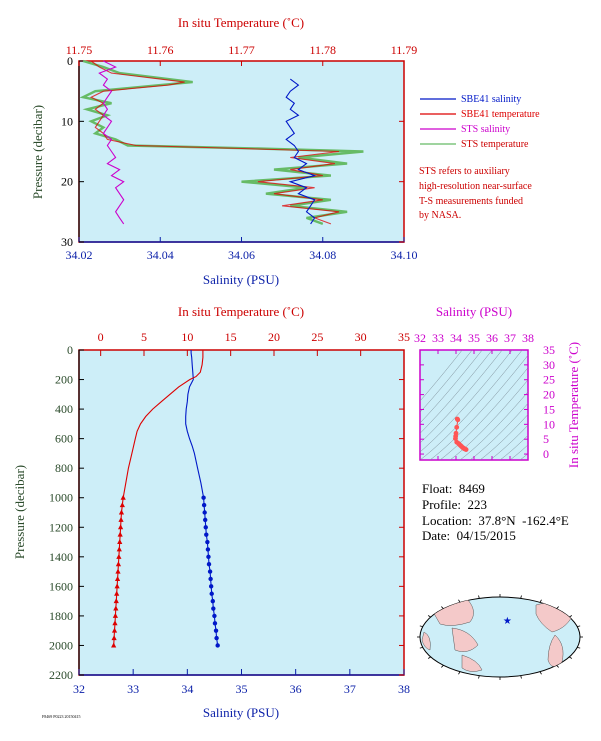 This screenshot has height=741, width=601. What do you see at coordinates (214, 142) in the screenshot?
I see `near-surface-series-sbe-temperature` at bounding box center [214, 142].